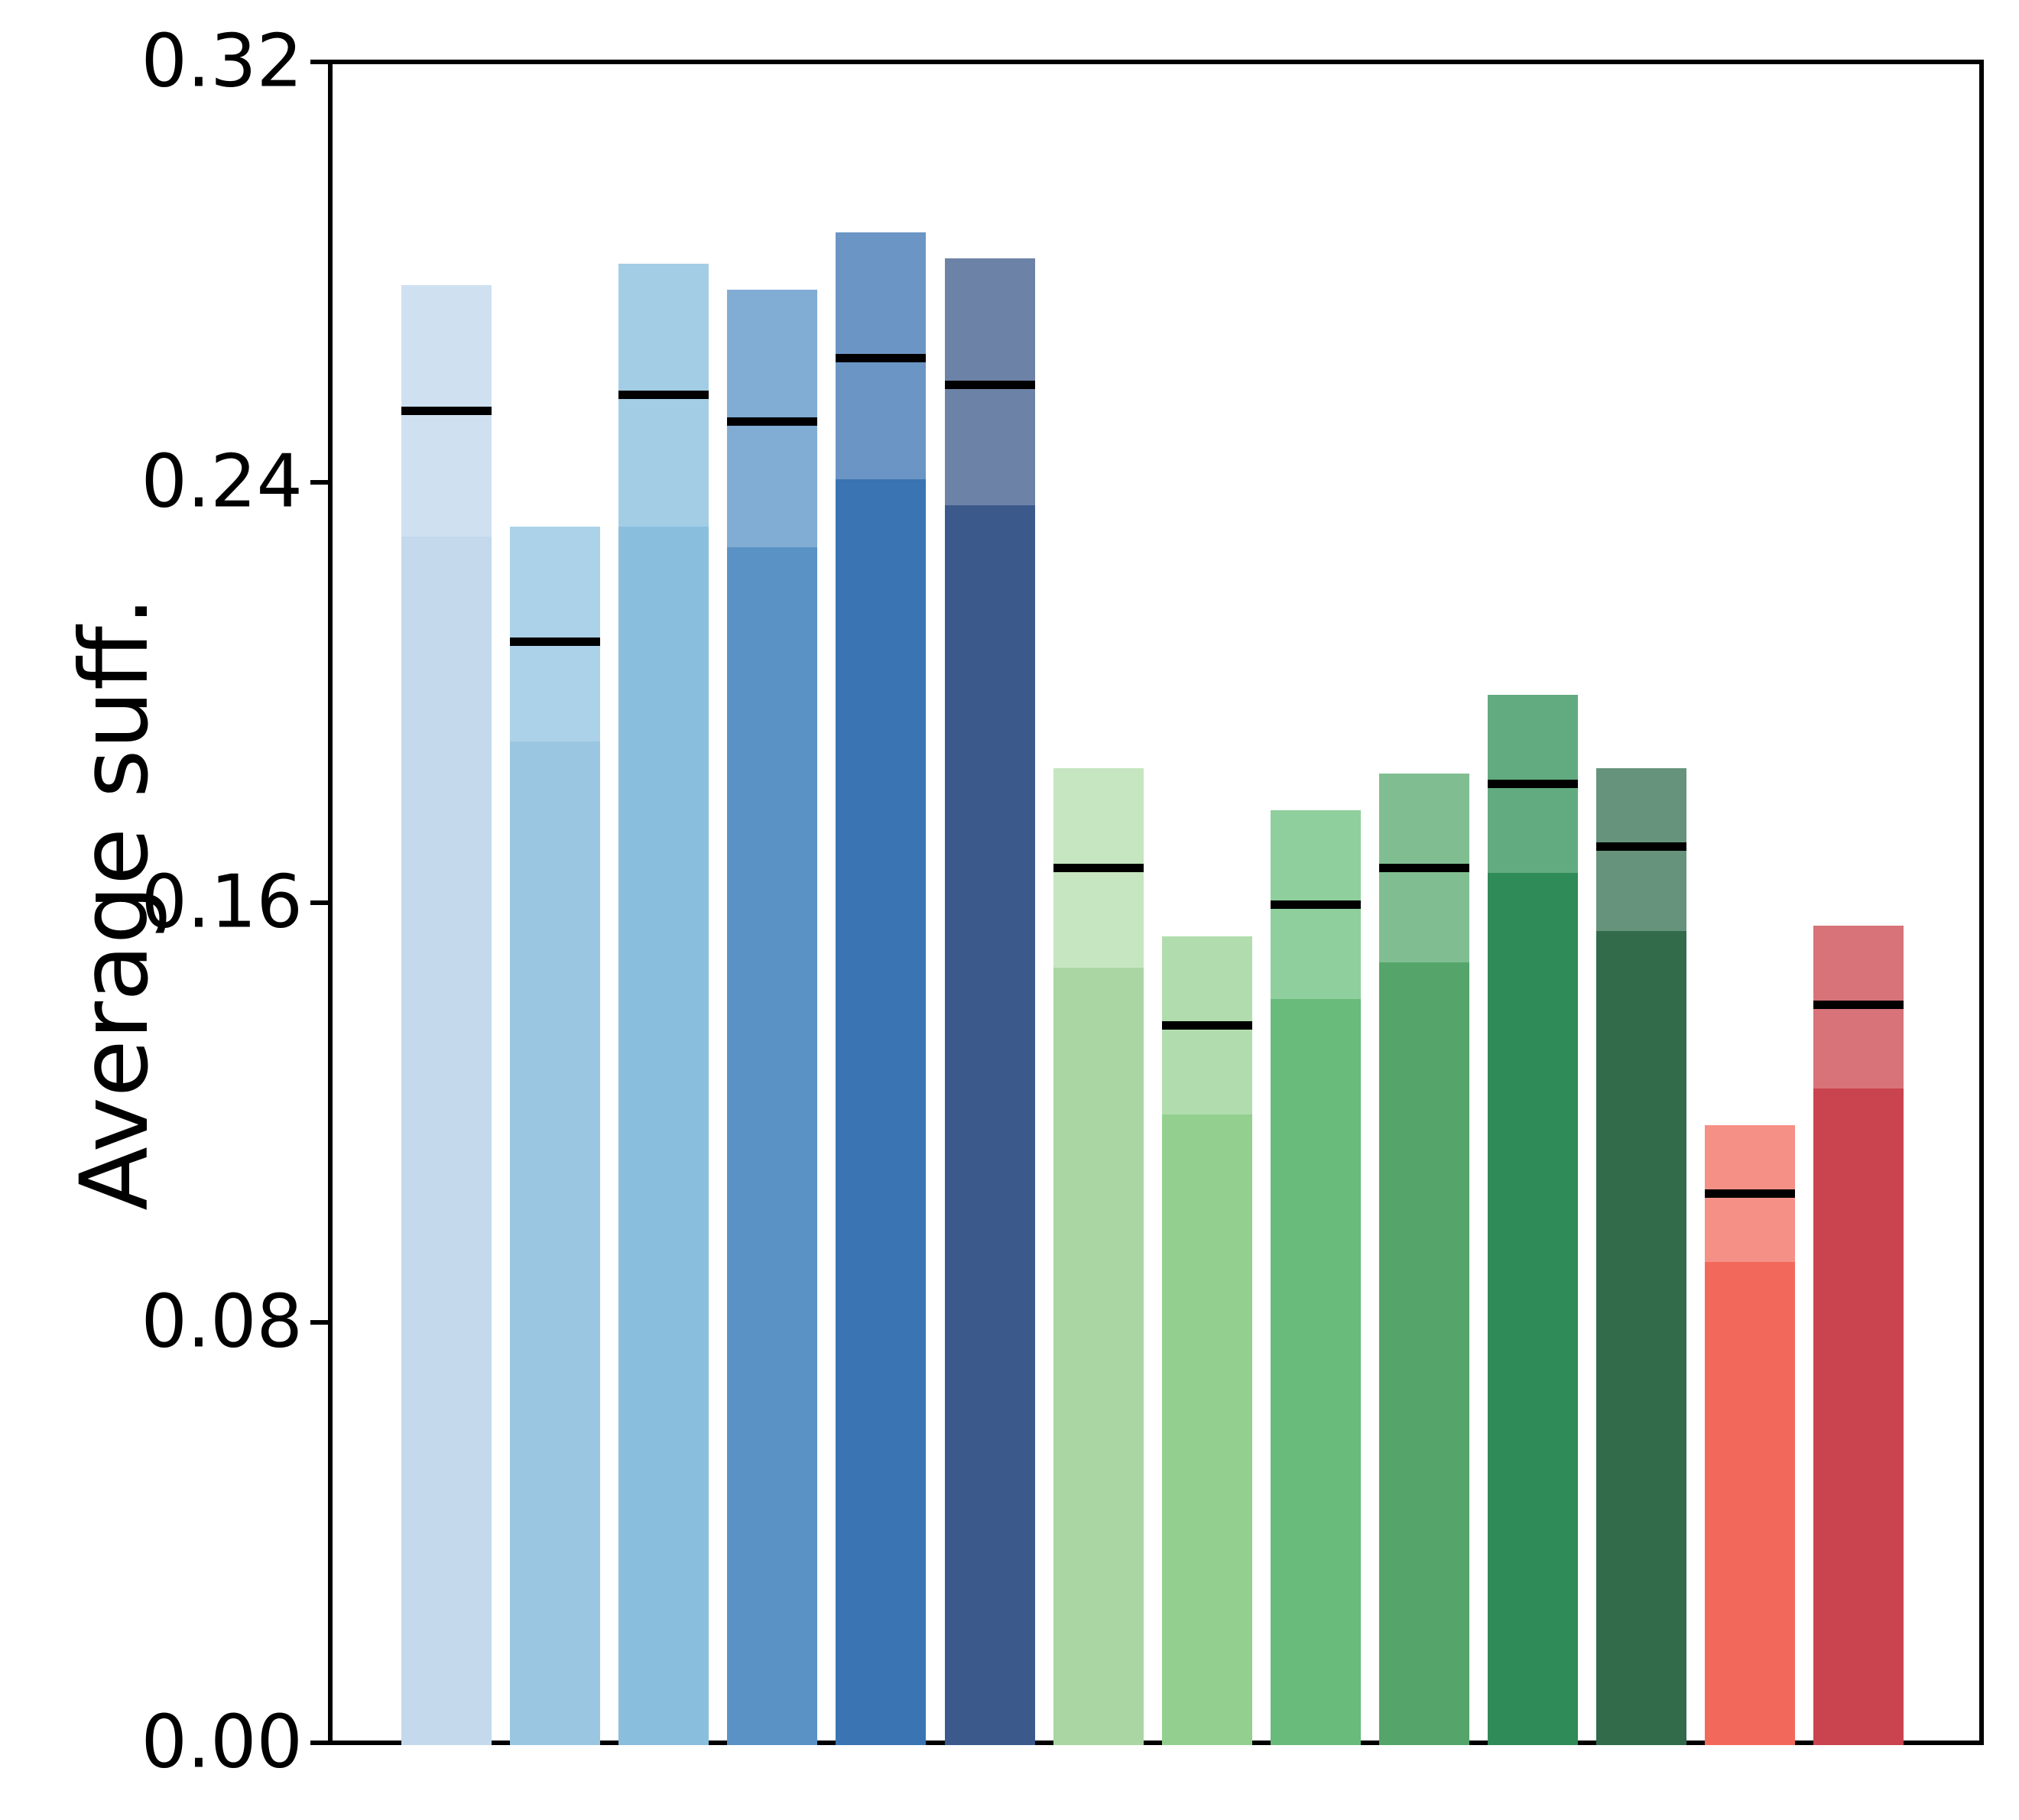  What do you see at coordinates (1641, 1337) in the screenshot?
I see `bar-12-solid-segment` at bounding box center [1641, 1337].